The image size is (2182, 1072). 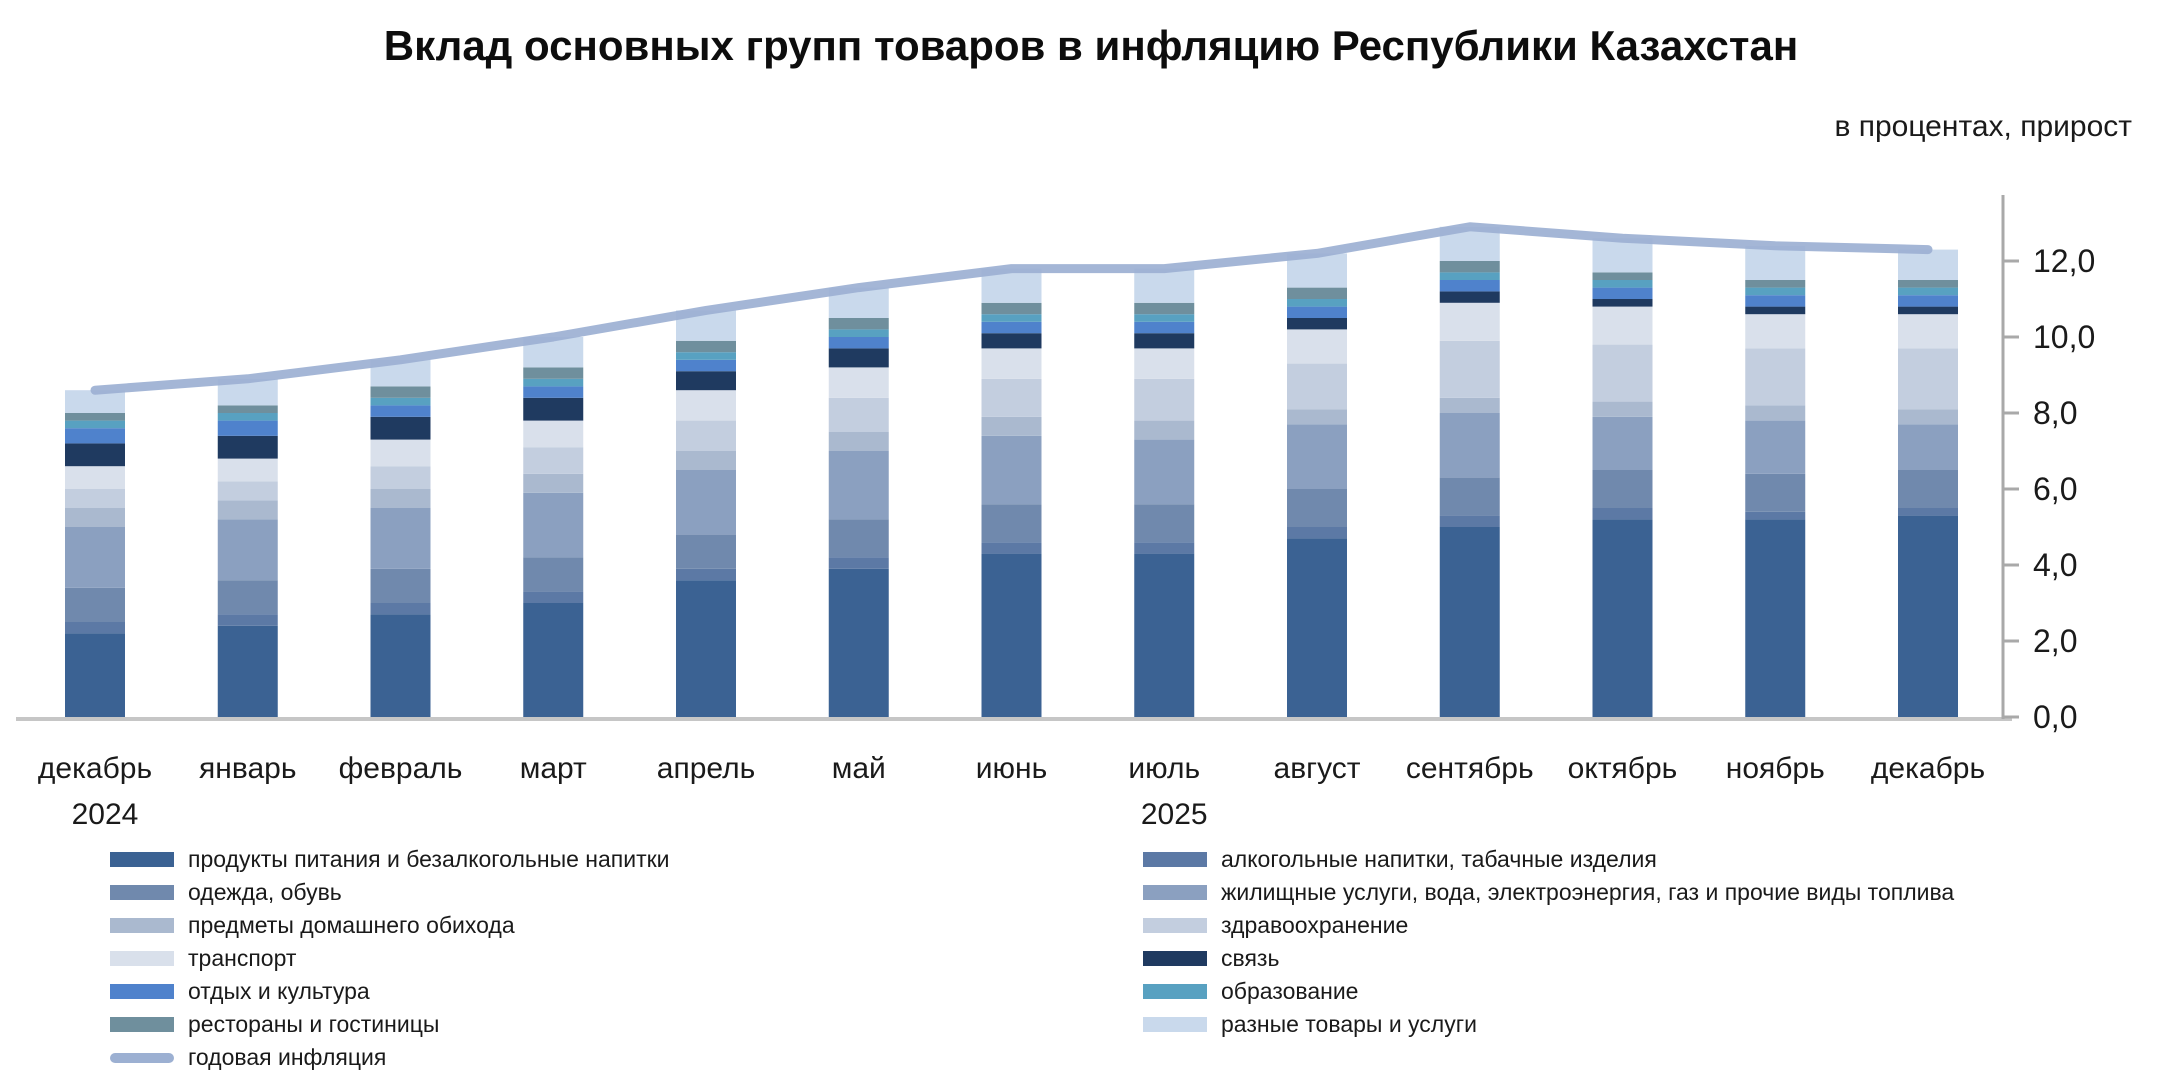 What do you see at coordinates (287, 1057) in the screenshot?
I see `legend-label: годовая инфляция` at bounding box center [287, 1057].